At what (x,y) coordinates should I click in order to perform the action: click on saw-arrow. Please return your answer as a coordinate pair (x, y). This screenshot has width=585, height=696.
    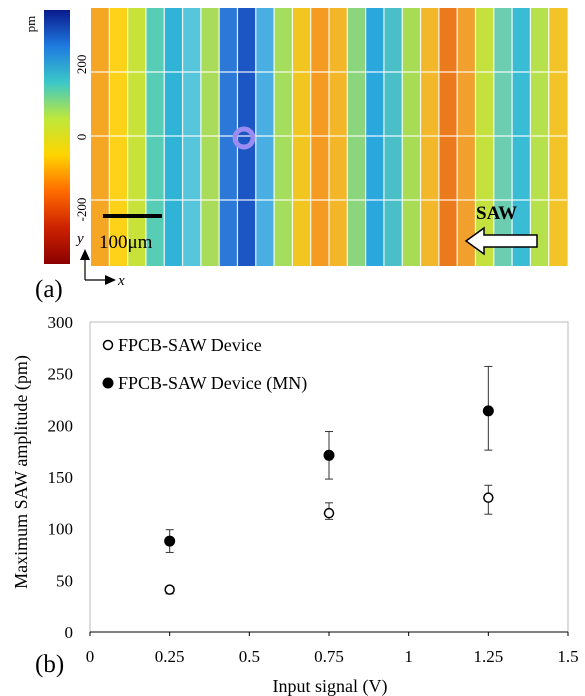
    Looking at the image, I should click on (501, 241).